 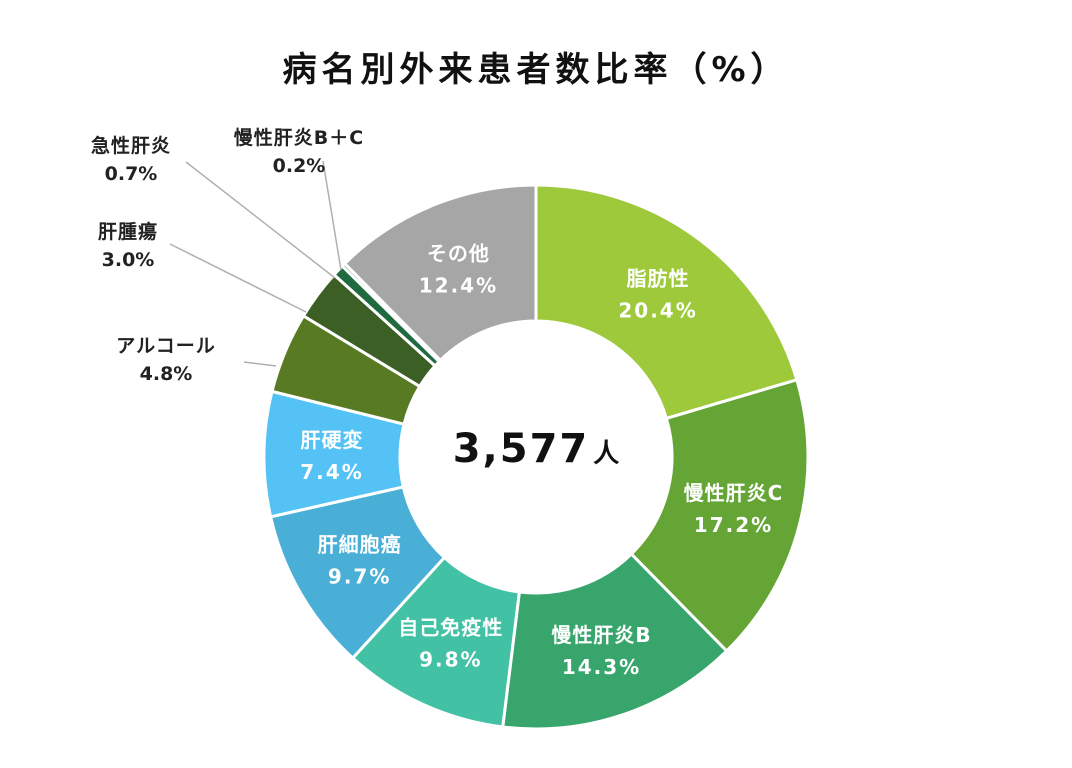 I want to click on slice-value-6: 7.4%, so click(x=331, y=472).